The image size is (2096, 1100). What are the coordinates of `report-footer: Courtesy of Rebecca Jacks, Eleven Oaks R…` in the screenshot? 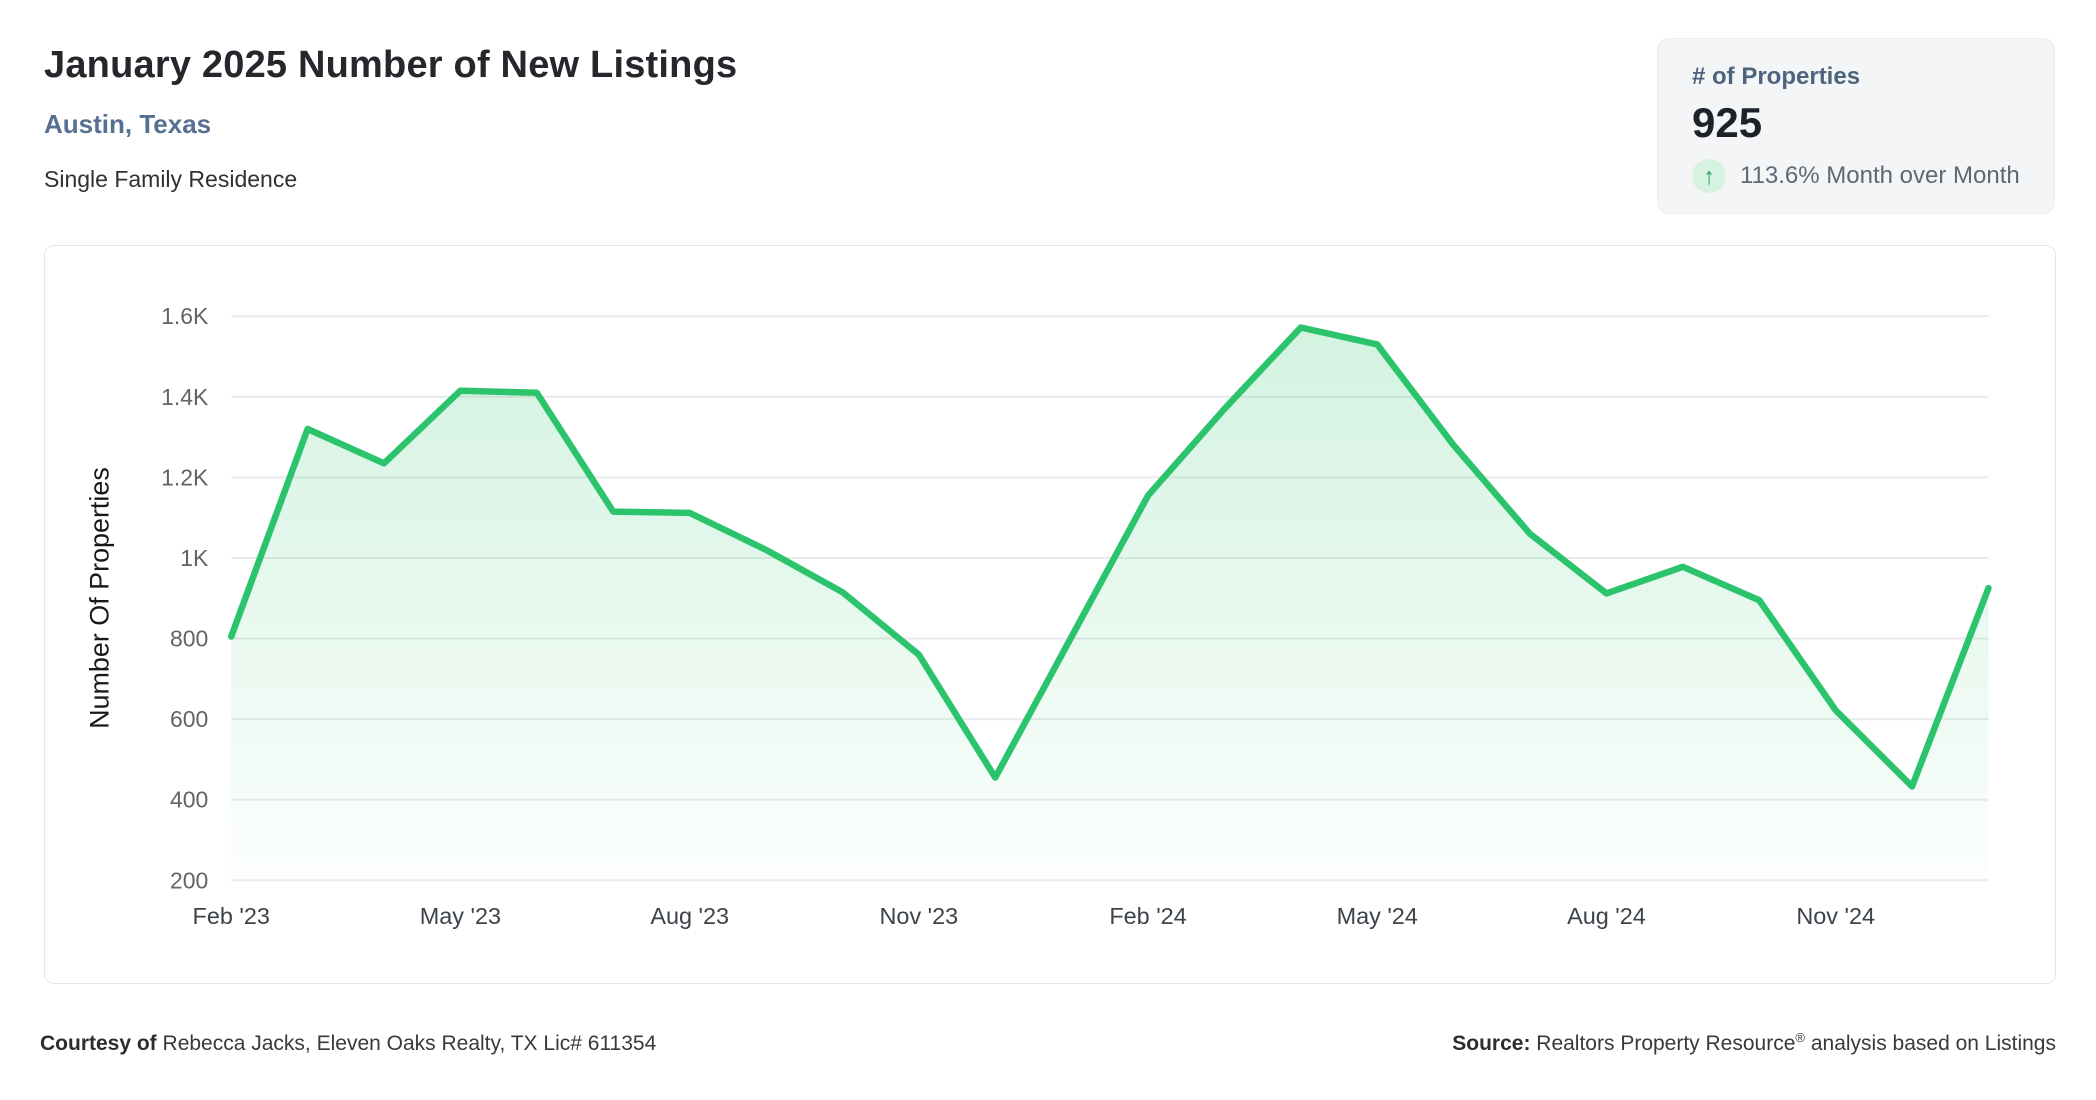 It's located at (1048, 1043).